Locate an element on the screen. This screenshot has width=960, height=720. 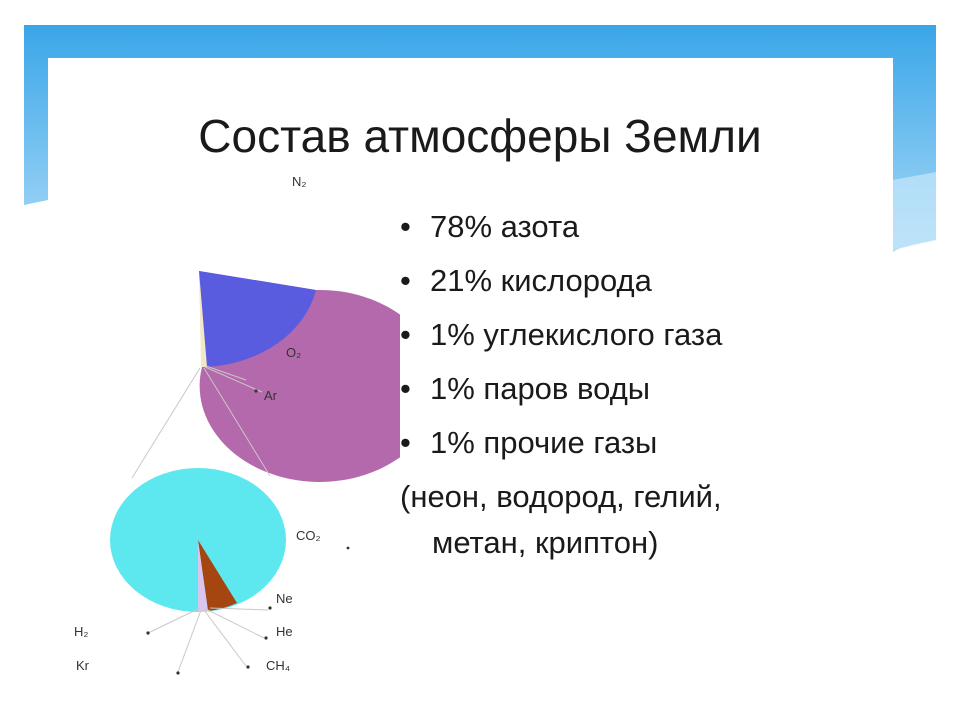
list-item-text: 1% углекислого газа is located at coordinates (576, 334).